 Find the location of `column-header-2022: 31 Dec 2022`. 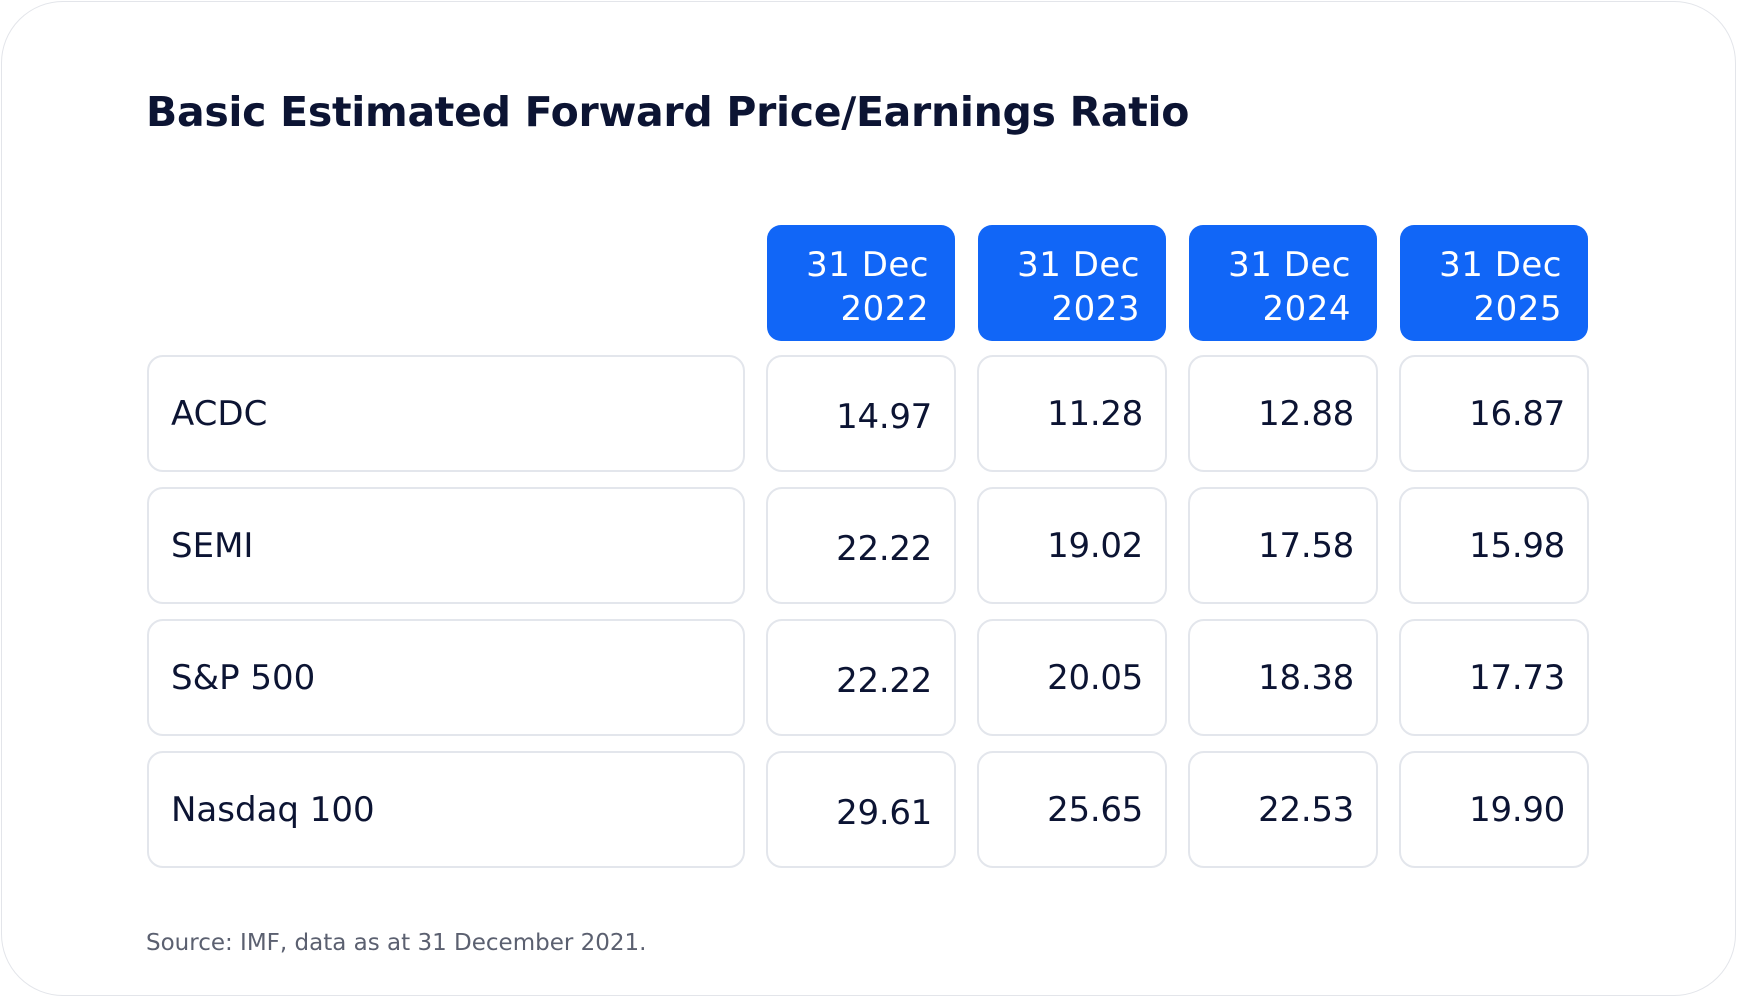

column-header-2022: 31 Dec 2022 is located at coordinates (861, 283).